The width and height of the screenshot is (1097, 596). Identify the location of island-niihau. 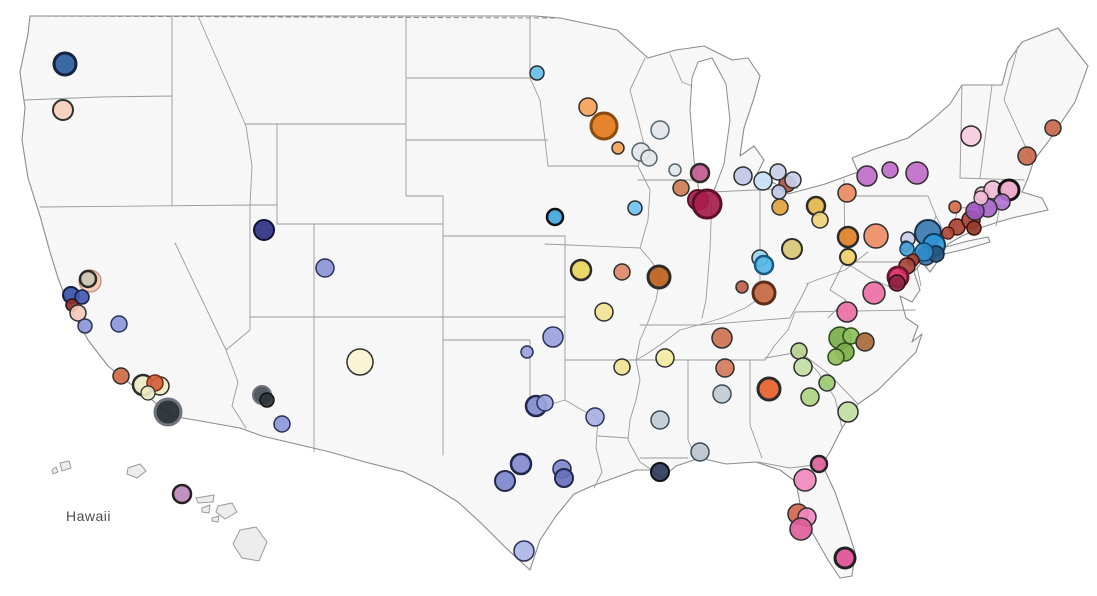
(55, 470).